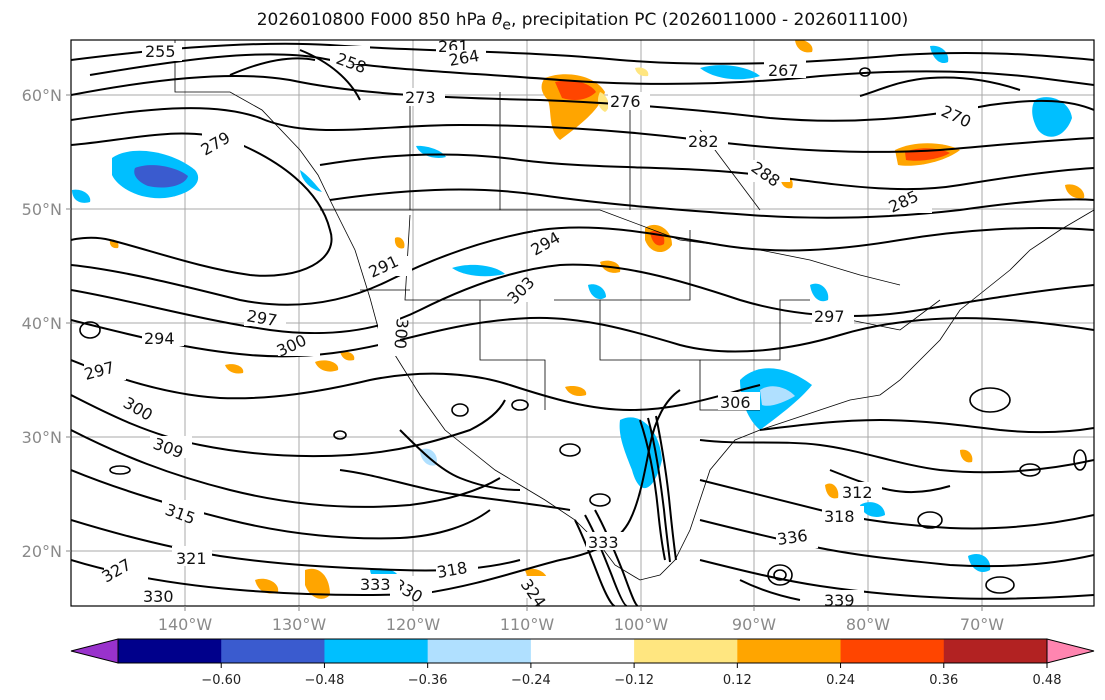 This screenshot has width=1105, height=700. I want to click on colorbar-tick-label: −0.60, so click(221, 680).